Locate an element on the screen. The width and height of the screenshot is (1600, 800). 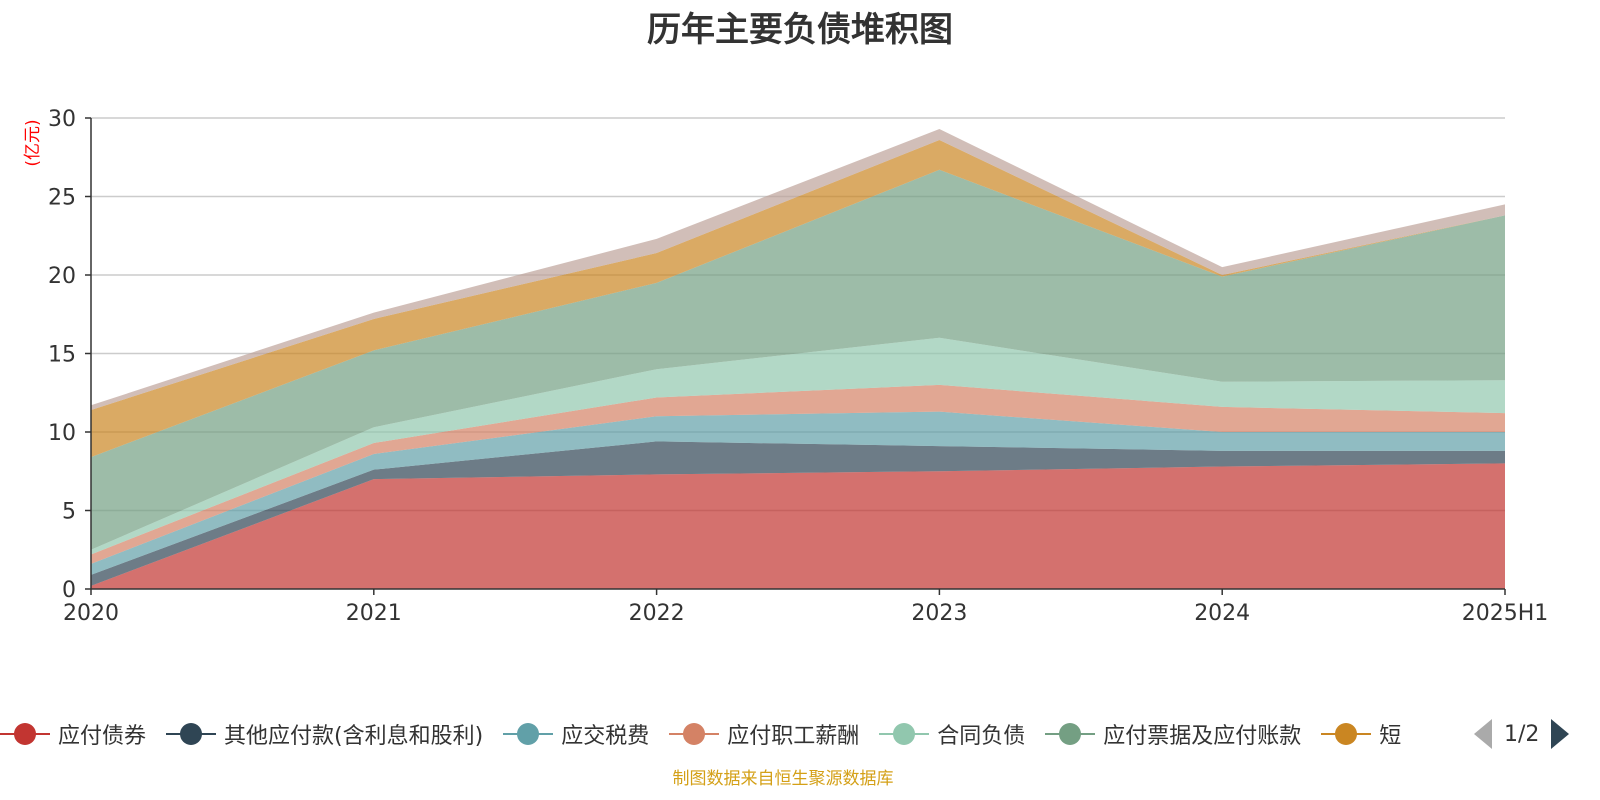
legend-item: 短 is located at coordinates (1361, 734).